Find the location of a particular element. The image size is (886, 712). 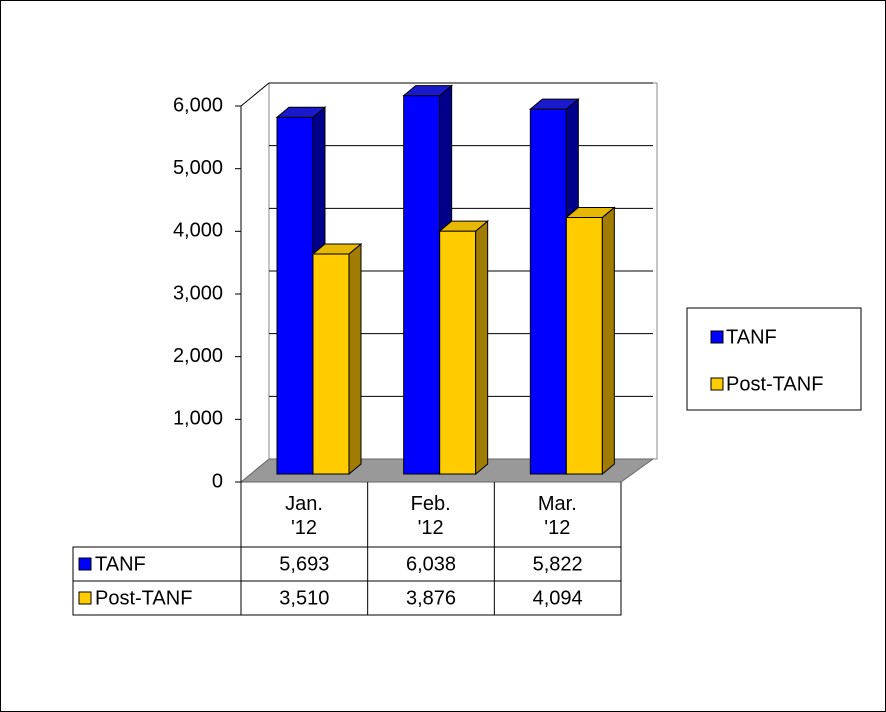

category-label: Feb. '12 is located at coordinates (430, 516).